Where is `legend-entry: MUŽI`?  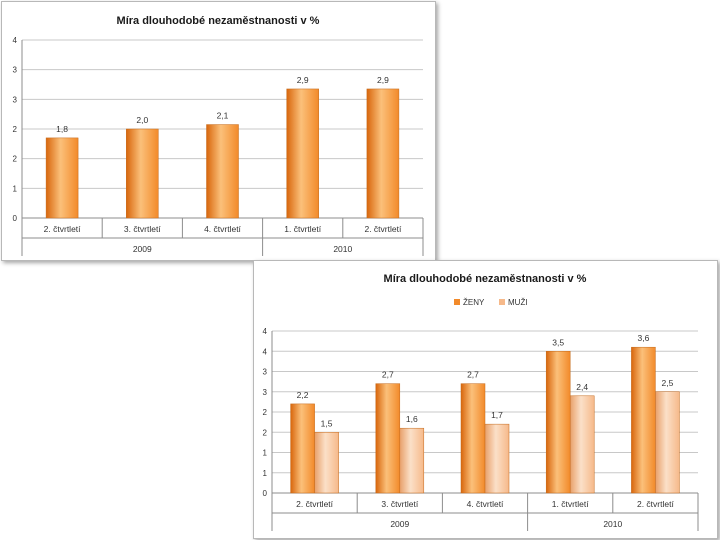
legend-entry: MUŽI is located at coordinates (518, 302).